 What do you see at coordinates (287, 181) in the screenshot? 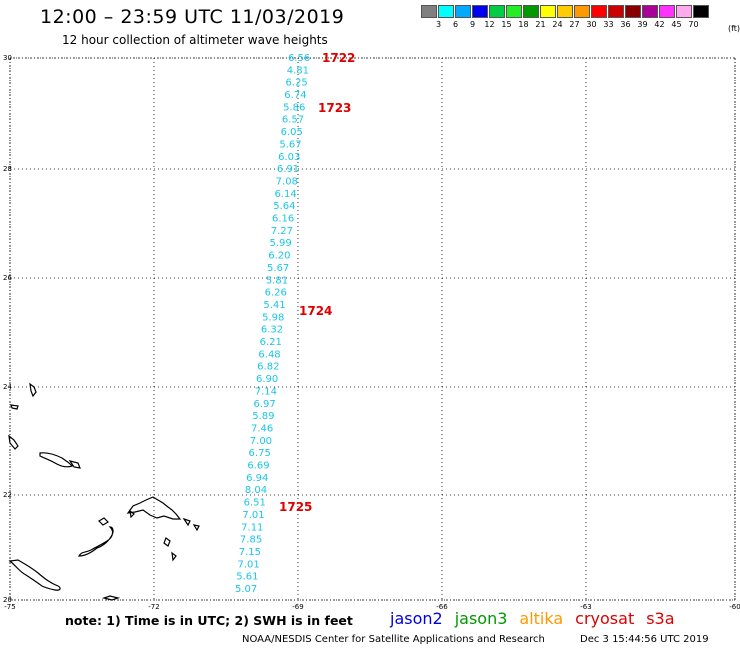
I see `swh-value: 7.08` at bounding box center [287, 181].